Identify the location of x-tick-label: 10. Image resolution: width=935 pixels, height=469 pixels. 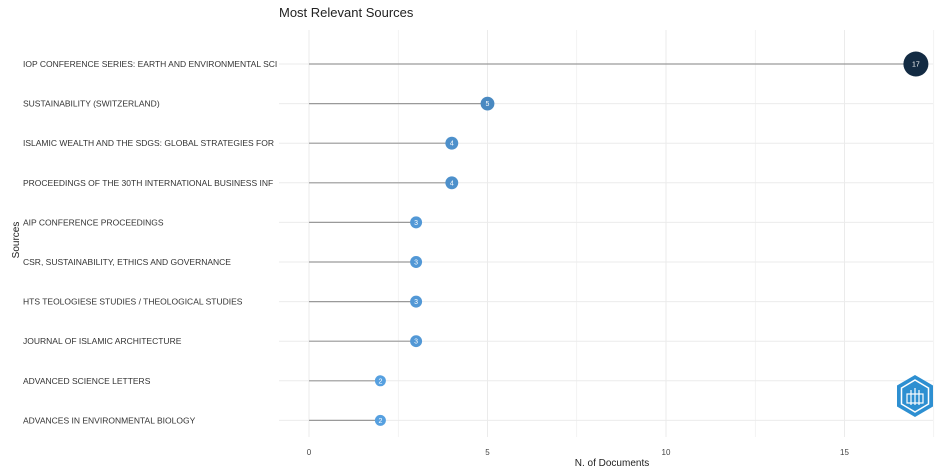
(666, 452).